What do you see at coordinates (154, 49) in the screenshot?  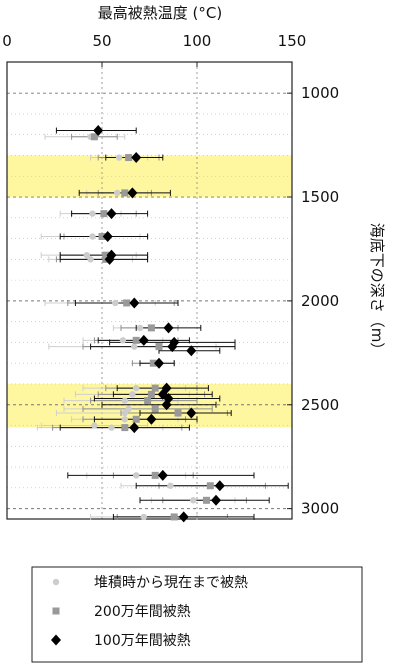 I see `x-axis-ticks: 0 50 100 150` at bounding box center [154, 49].